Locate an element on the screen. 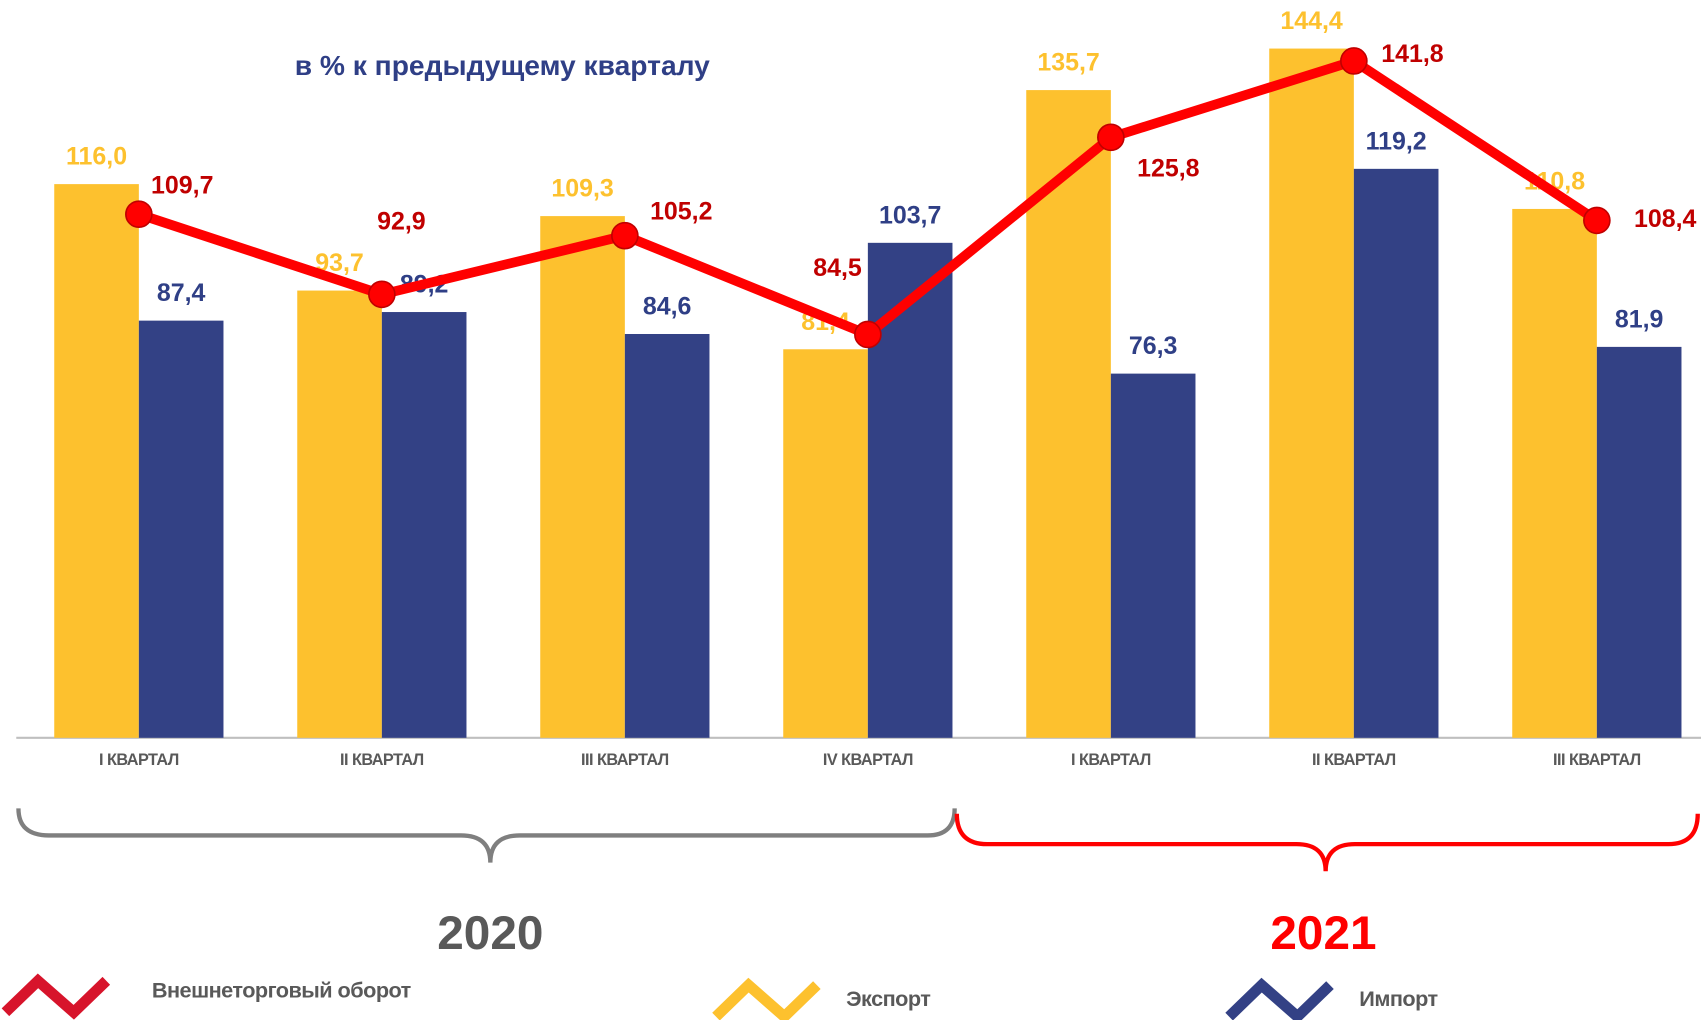 The width and height of the screenshot is (1701, 1020). legend-label: Внешнеторговый оборот is located at coordinates (282, 989).